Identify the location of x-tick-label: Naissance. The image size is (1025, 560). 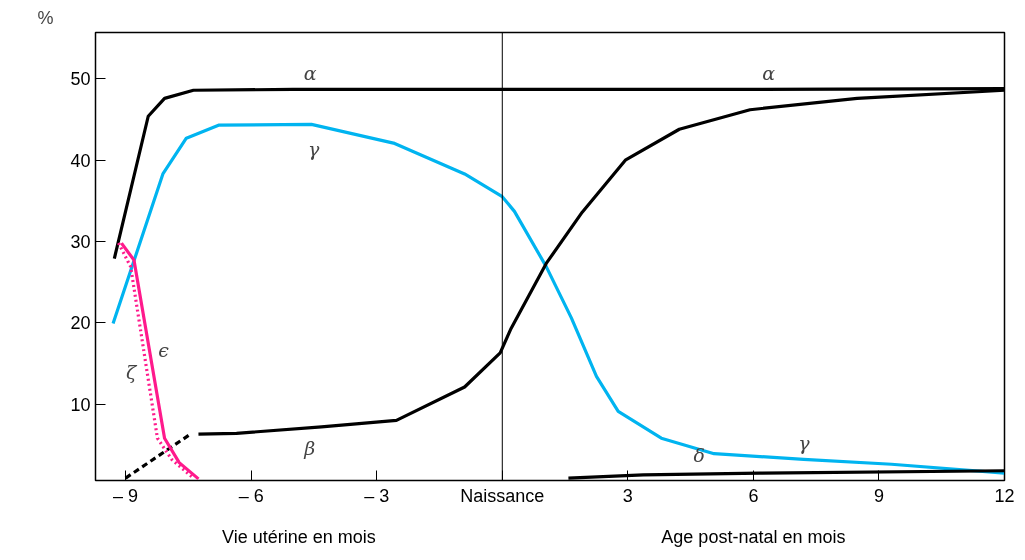
(502, 495).